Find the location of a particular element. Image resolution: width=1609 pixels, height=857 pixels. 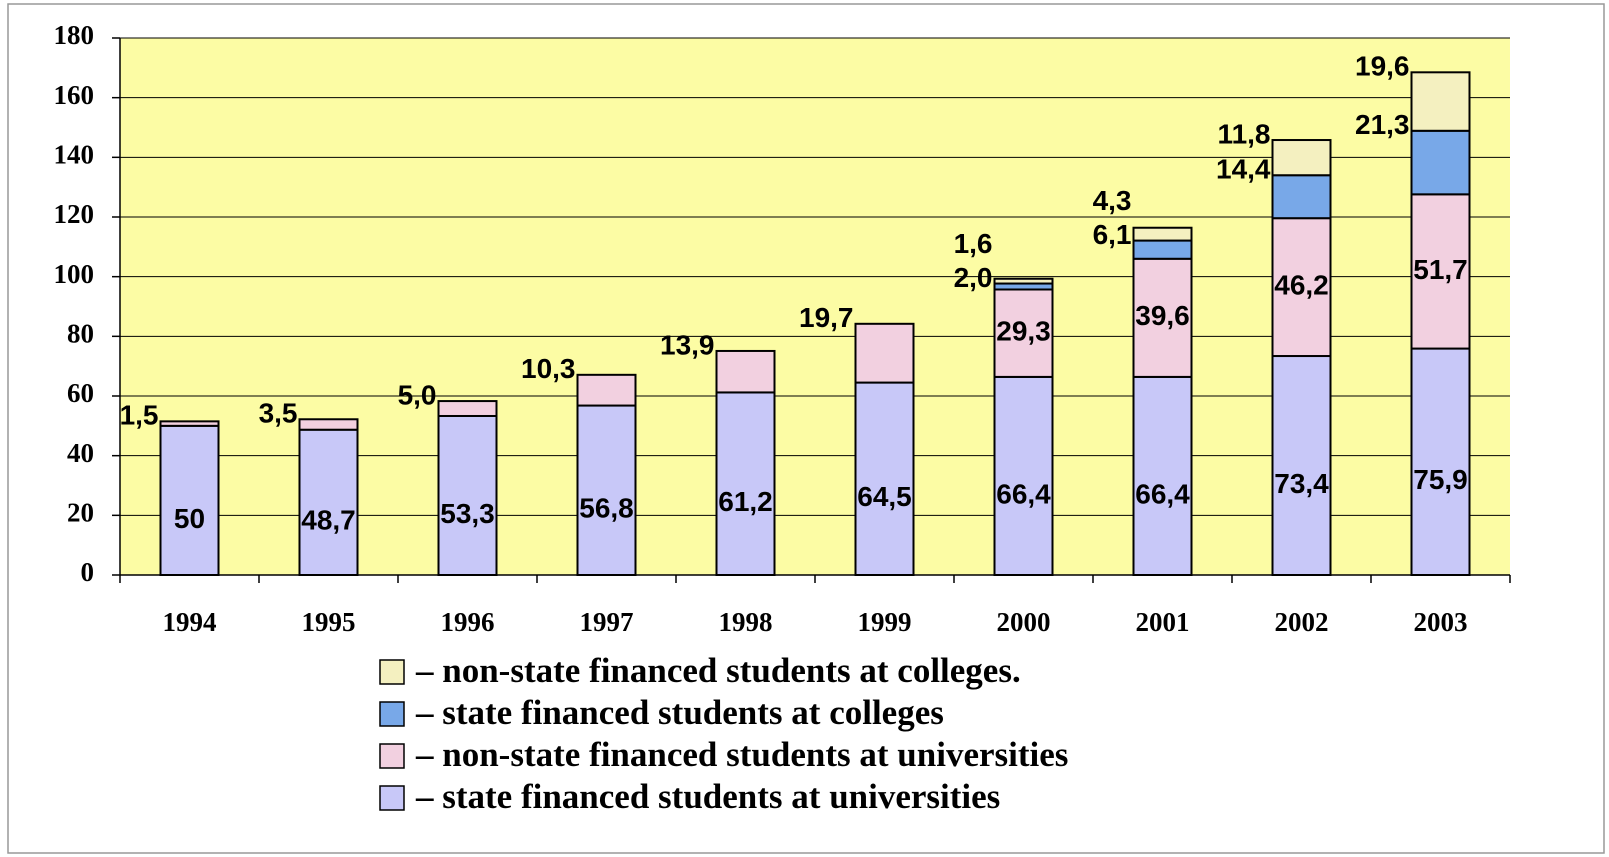

data-label: 1,5 is located at coordinates (139, 415).